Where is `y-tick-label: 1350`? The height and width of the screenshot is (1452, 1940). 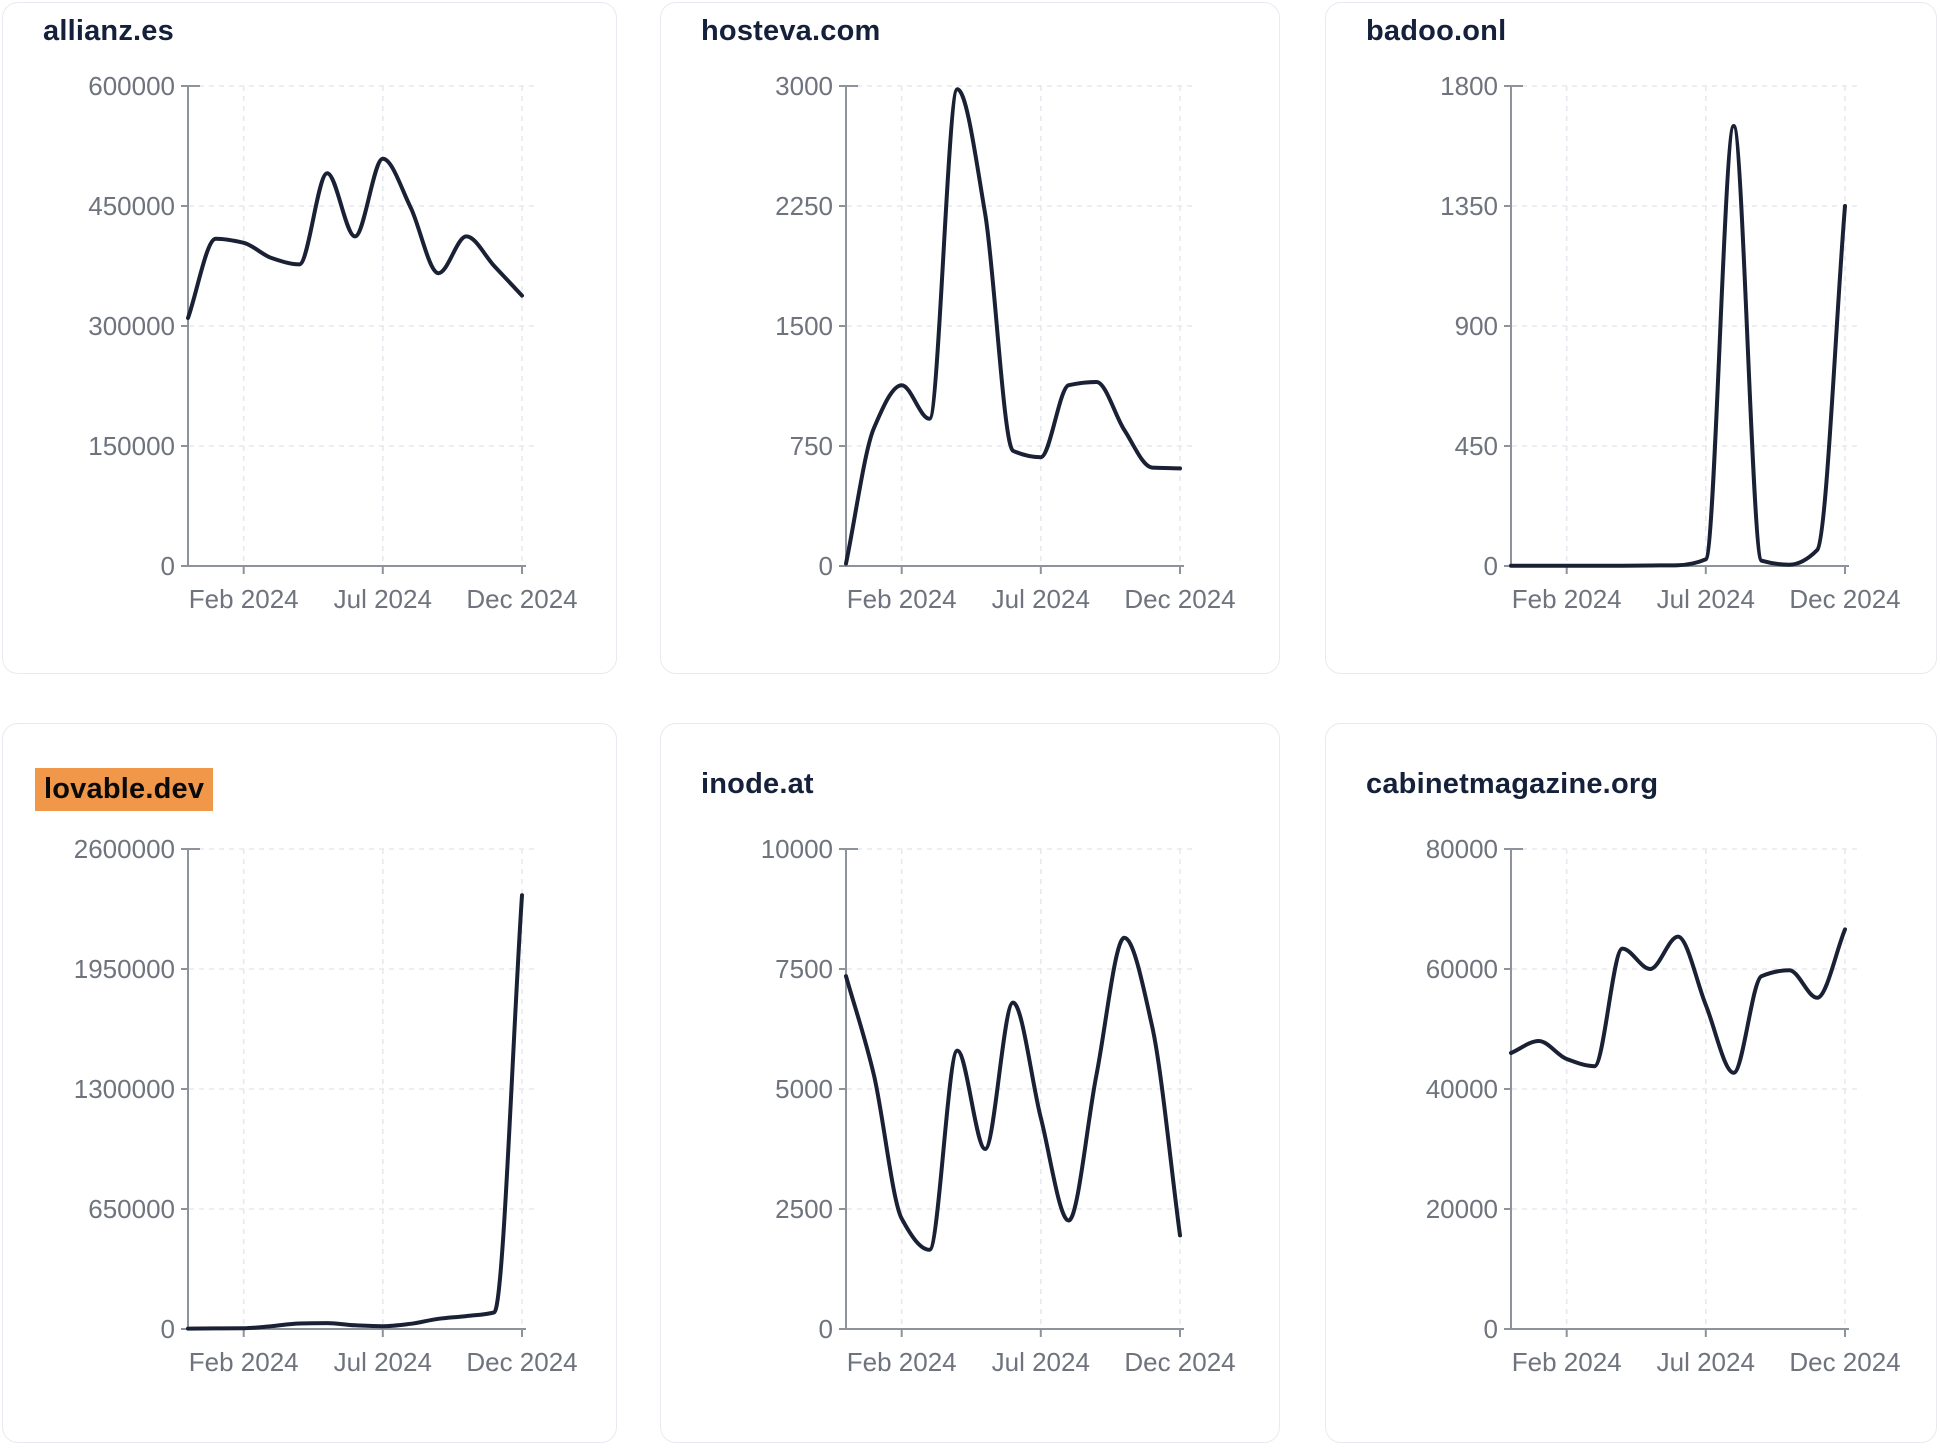 y-tick-label: 1350 is located at coordinates (1469, 206).